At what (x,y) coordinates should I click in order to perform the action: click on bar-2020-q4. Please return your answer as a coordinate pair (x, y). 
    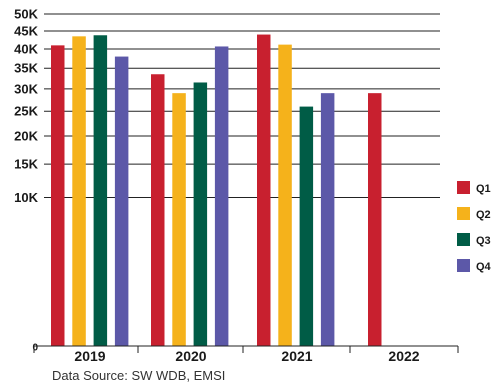
    Looking at the image, I should click on (221, 196).